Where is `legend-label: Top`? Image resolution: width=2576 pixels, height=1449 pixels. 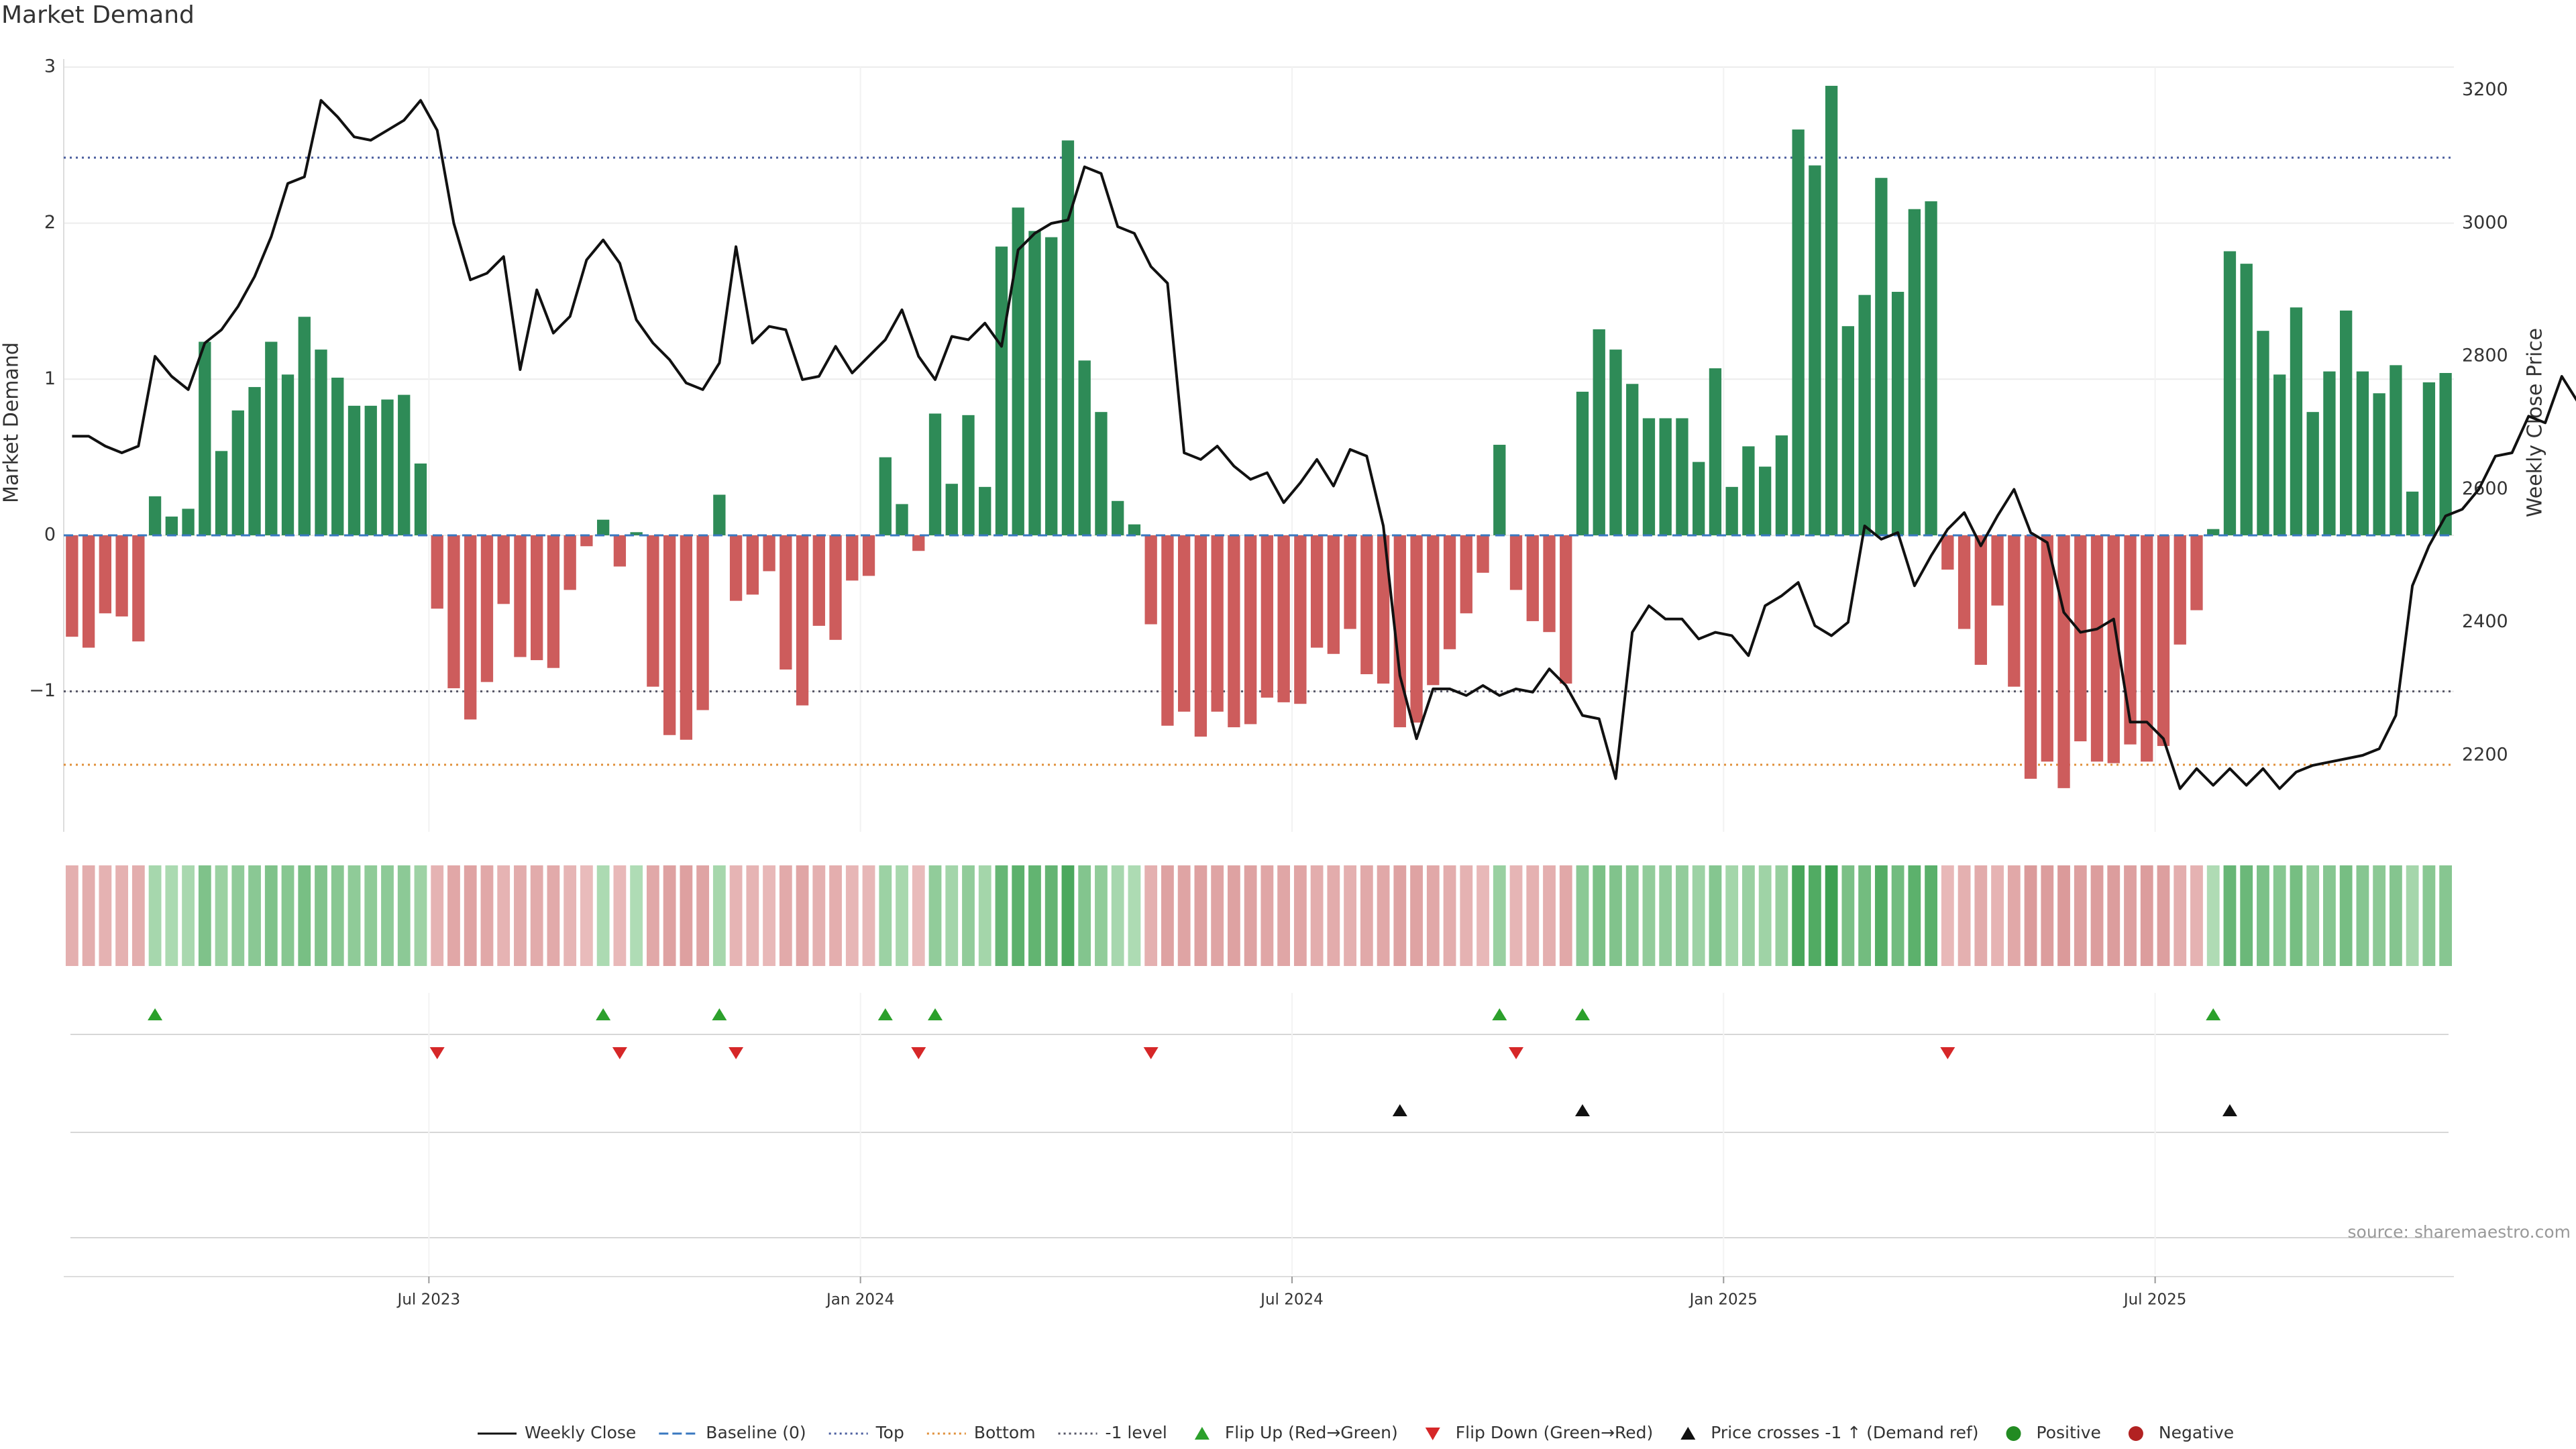 legend-label: Top is located at coordinates (889, 1432).